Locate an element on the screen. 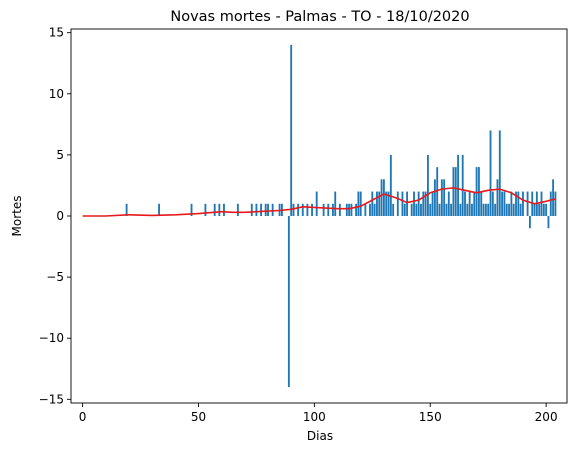 The image size is (574, 453). x-axis-label: Dias is located at coordinates (320, 436).